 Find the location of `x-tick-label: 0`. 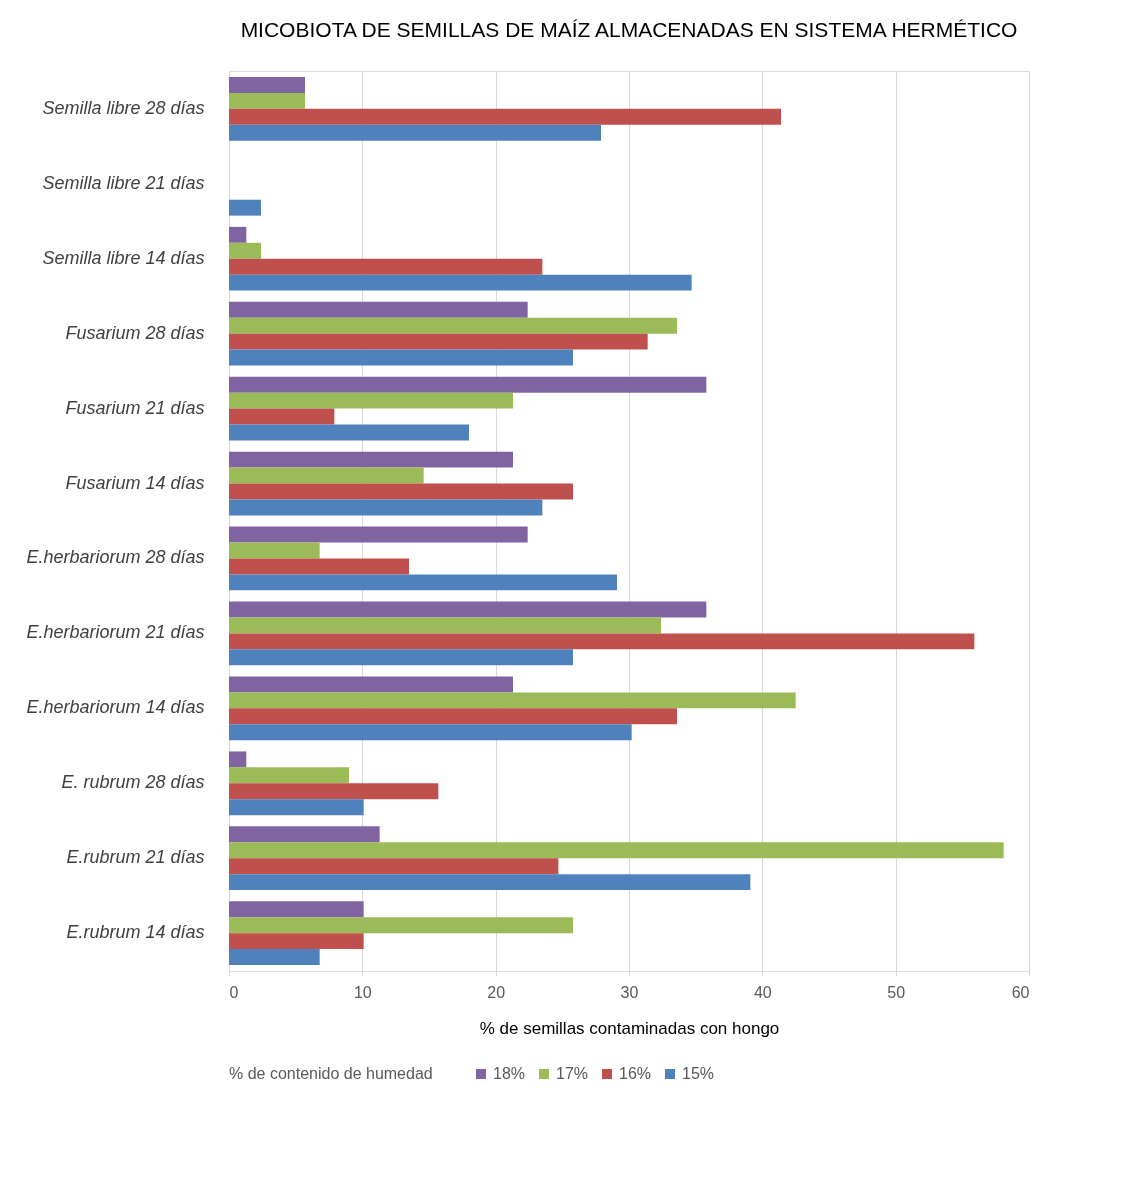

x-tick-label: 0 is located at coordinates (234, 992).